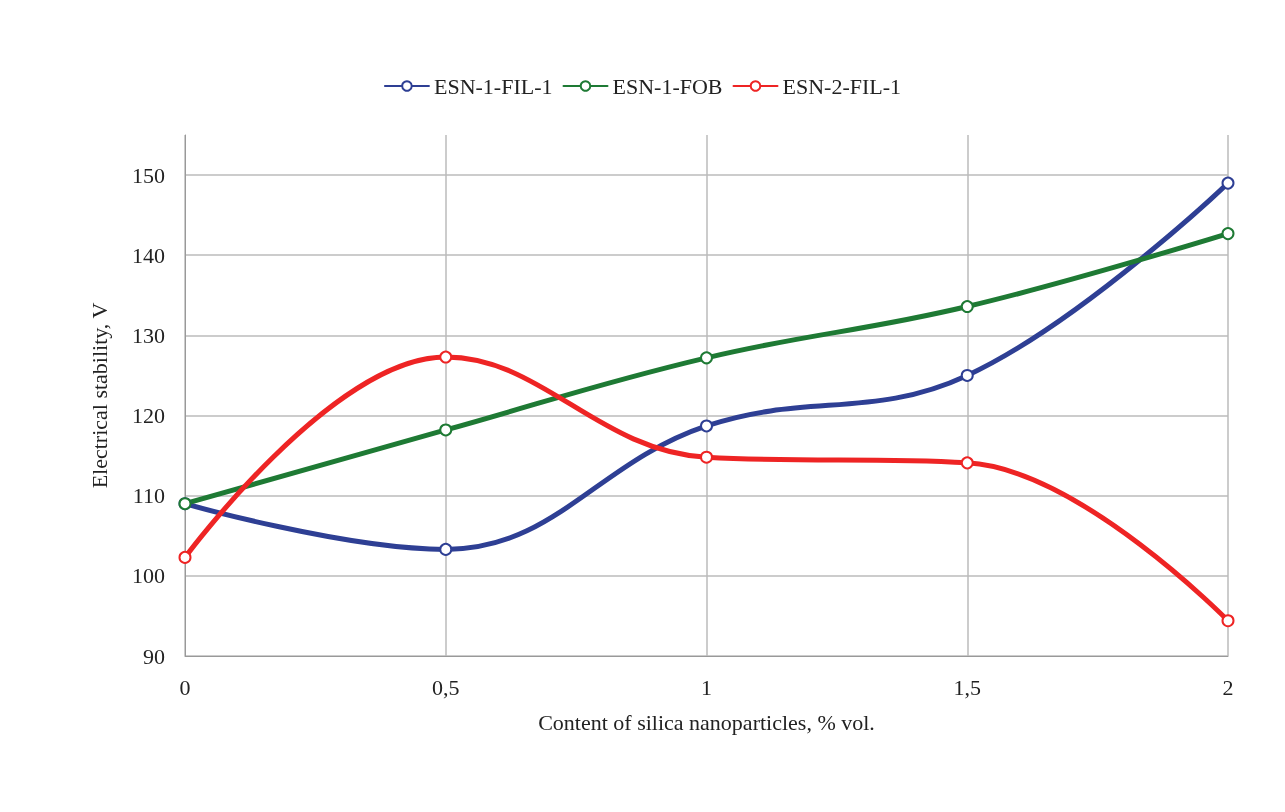 This screenshot has height=812, width=1285. Describe the element at coordinates (148, 255) in the screenshot. I see `y-tick-label: 140` at that location.